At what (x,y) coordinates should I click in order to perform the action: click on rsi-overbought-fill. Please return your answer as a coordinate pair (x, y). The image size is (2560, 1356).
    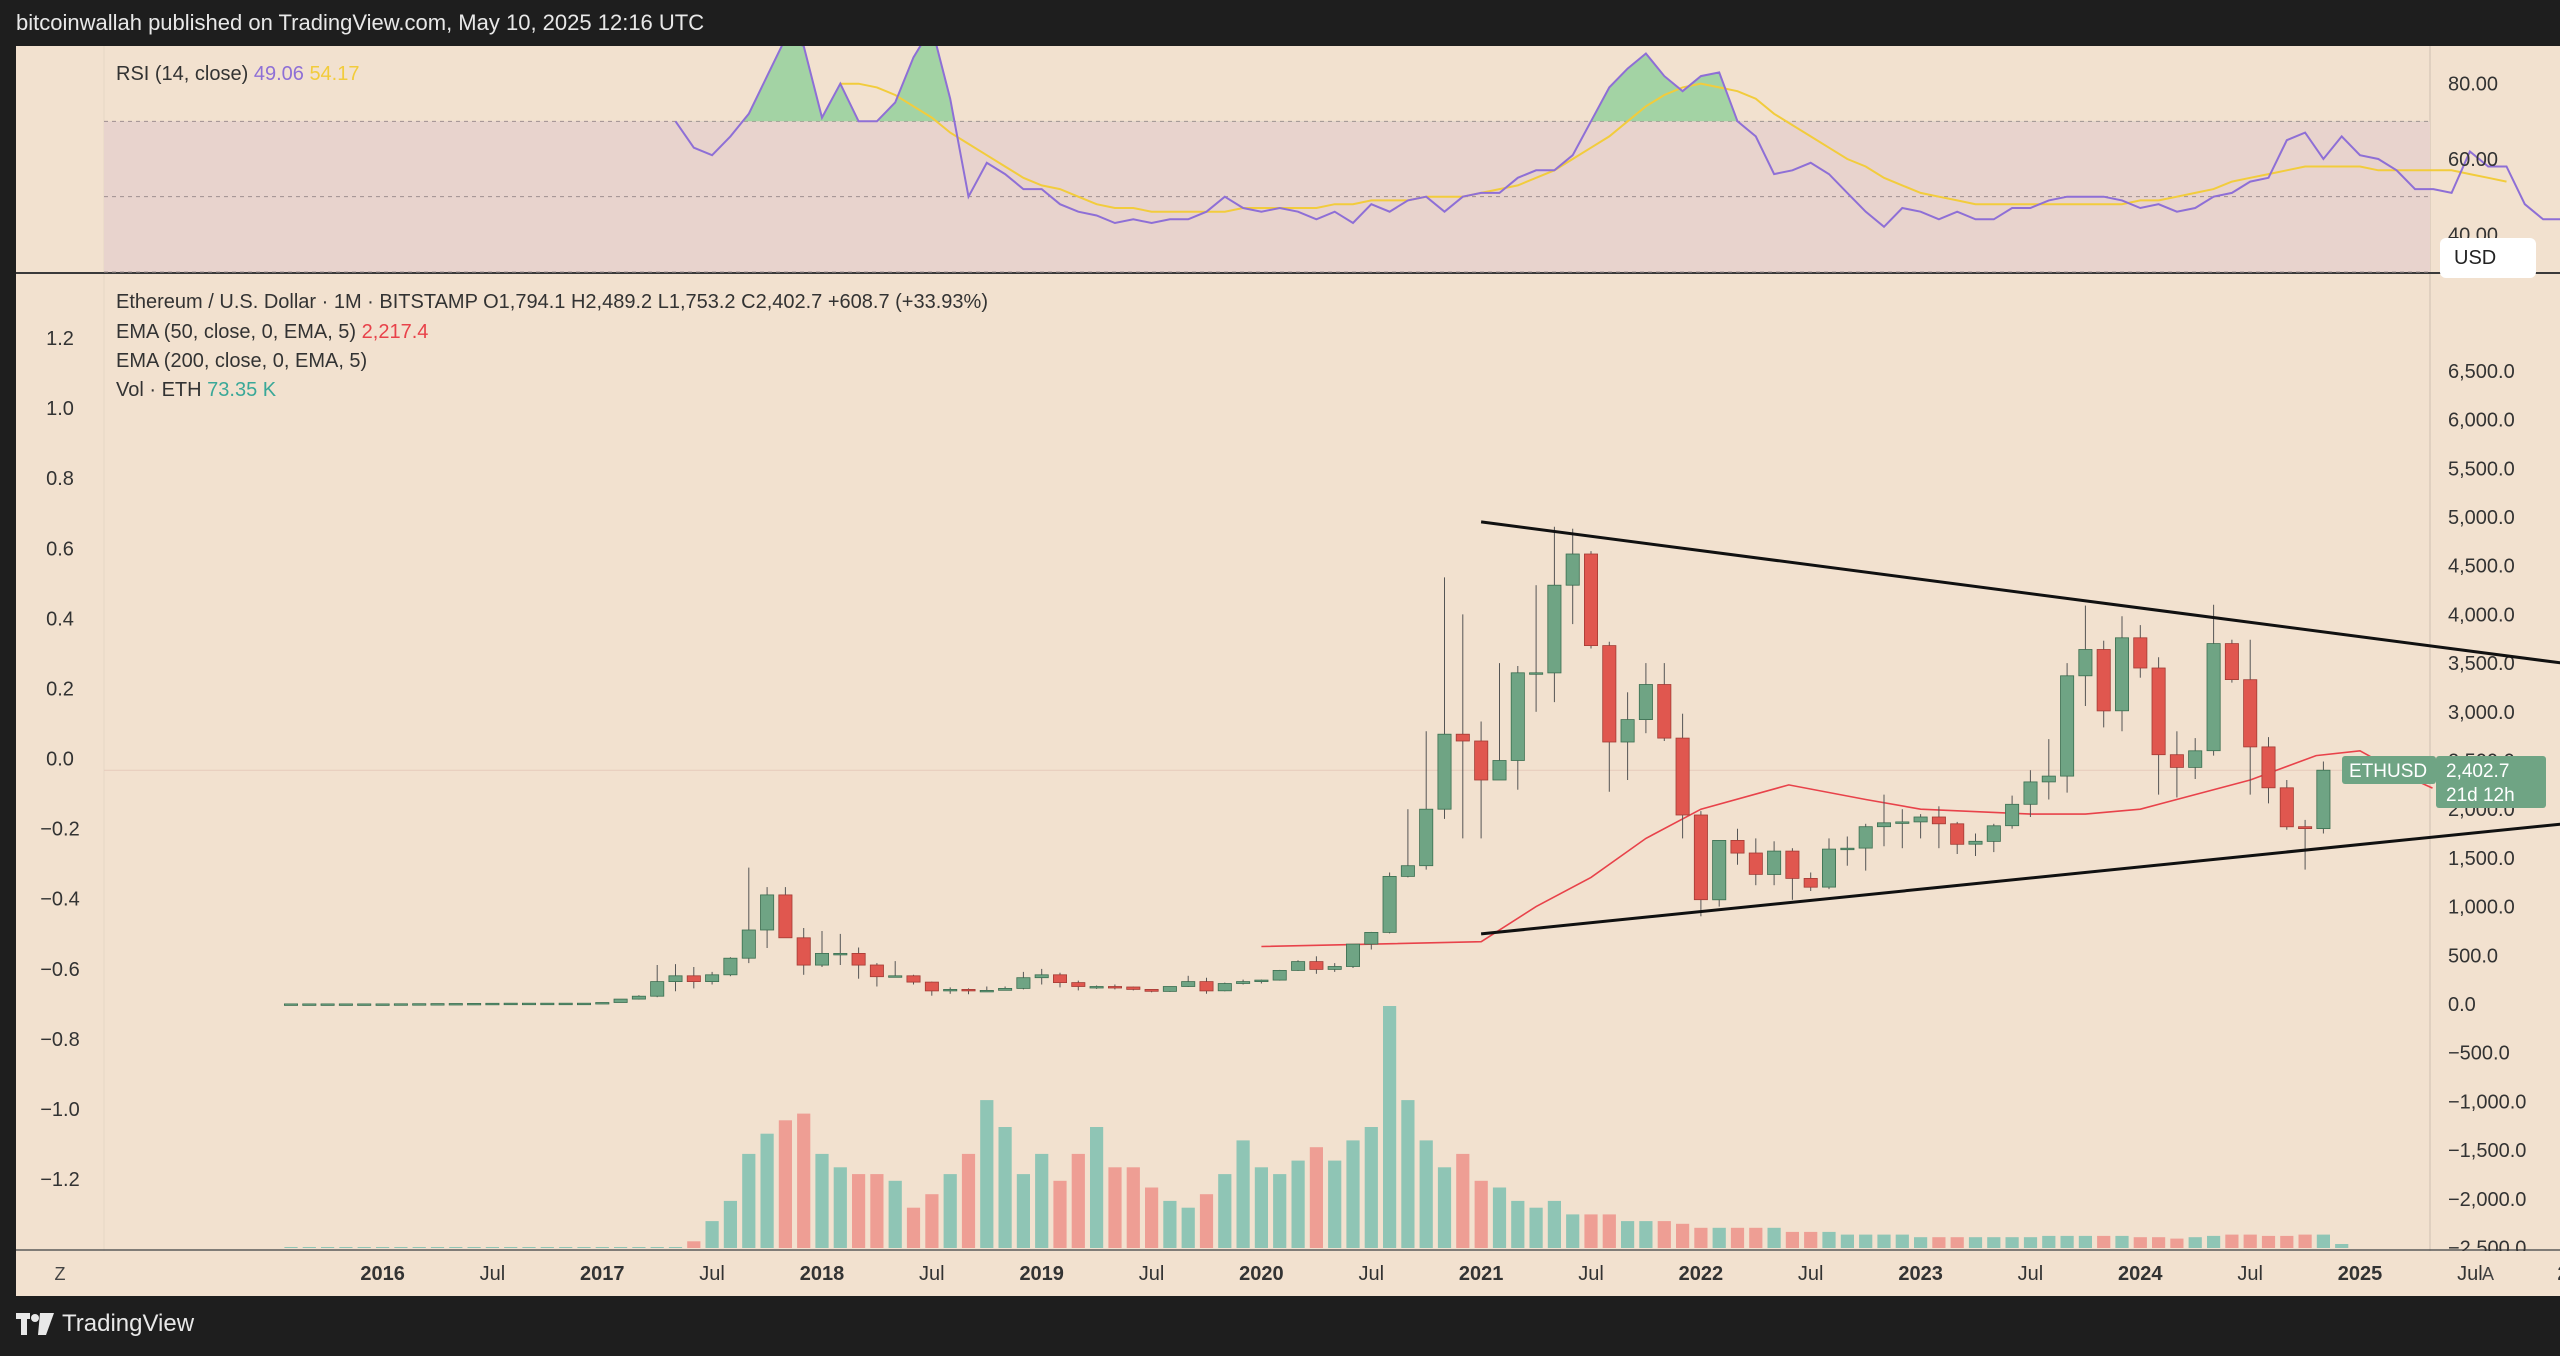
    Looking at the image, I should click on (1552, 84).